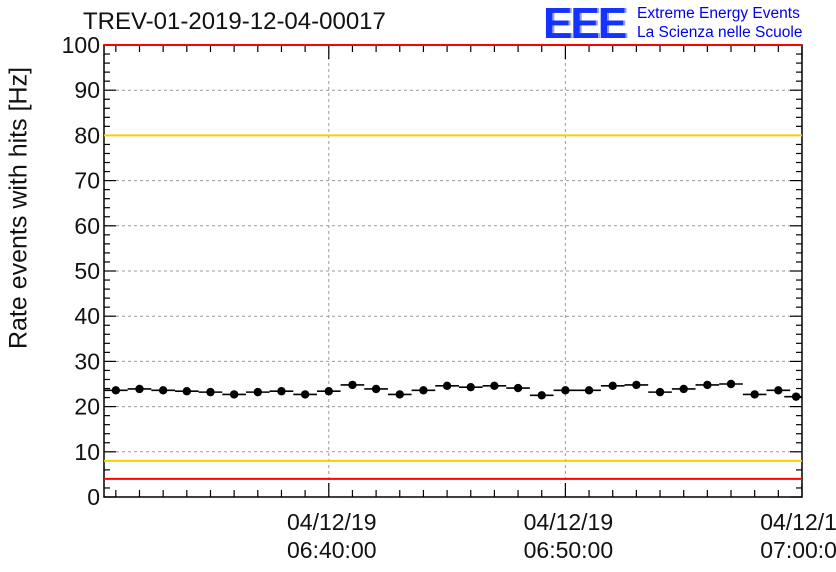 The width and height of the screenshot is (836, 572). I want to click on y-tick-label: 80, so click(87, 135).